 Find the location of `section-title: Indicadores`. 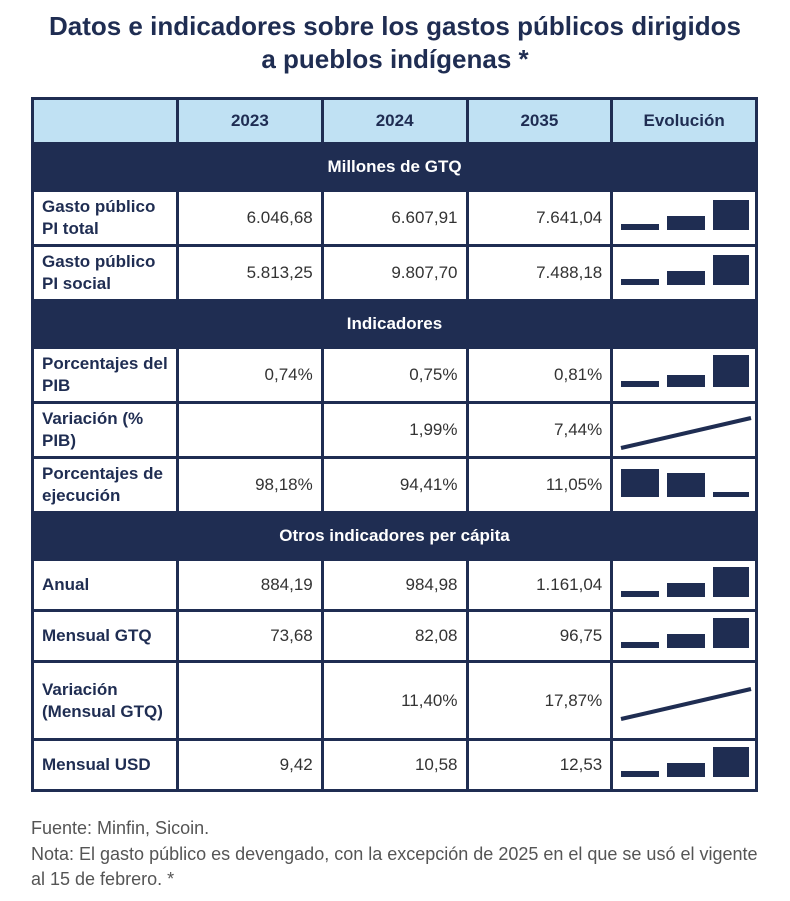

section-title: Indicadores is located at coordinates (394, 324).